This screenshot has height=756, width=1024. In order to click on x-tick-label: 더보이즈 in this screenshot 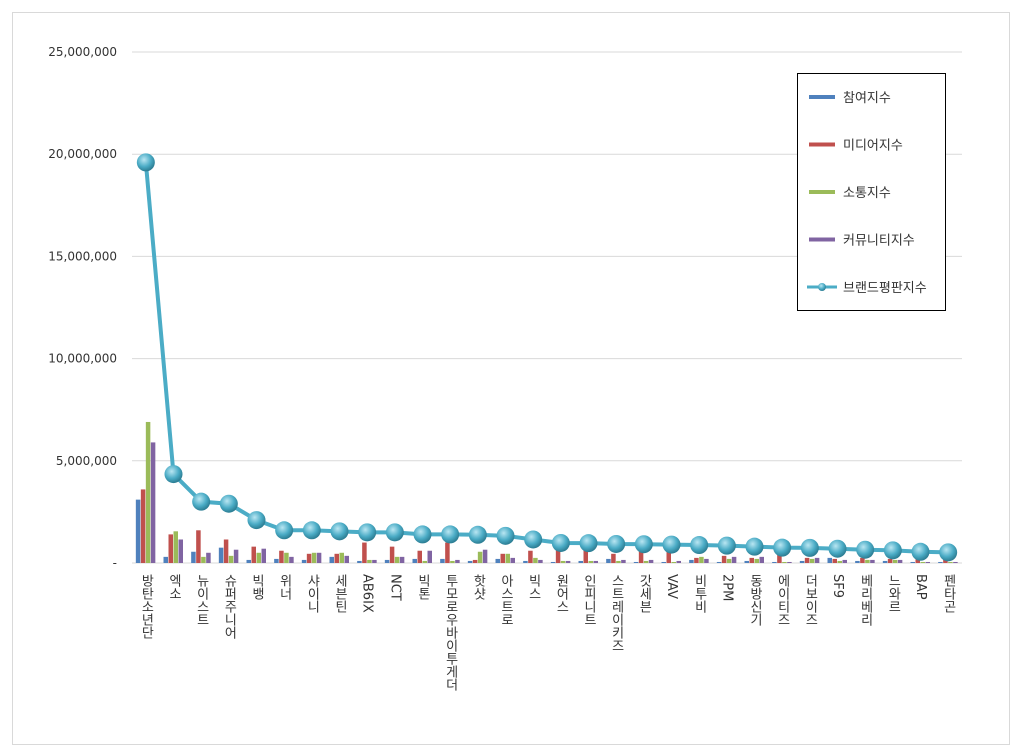, I will do `click(809, 600)`.